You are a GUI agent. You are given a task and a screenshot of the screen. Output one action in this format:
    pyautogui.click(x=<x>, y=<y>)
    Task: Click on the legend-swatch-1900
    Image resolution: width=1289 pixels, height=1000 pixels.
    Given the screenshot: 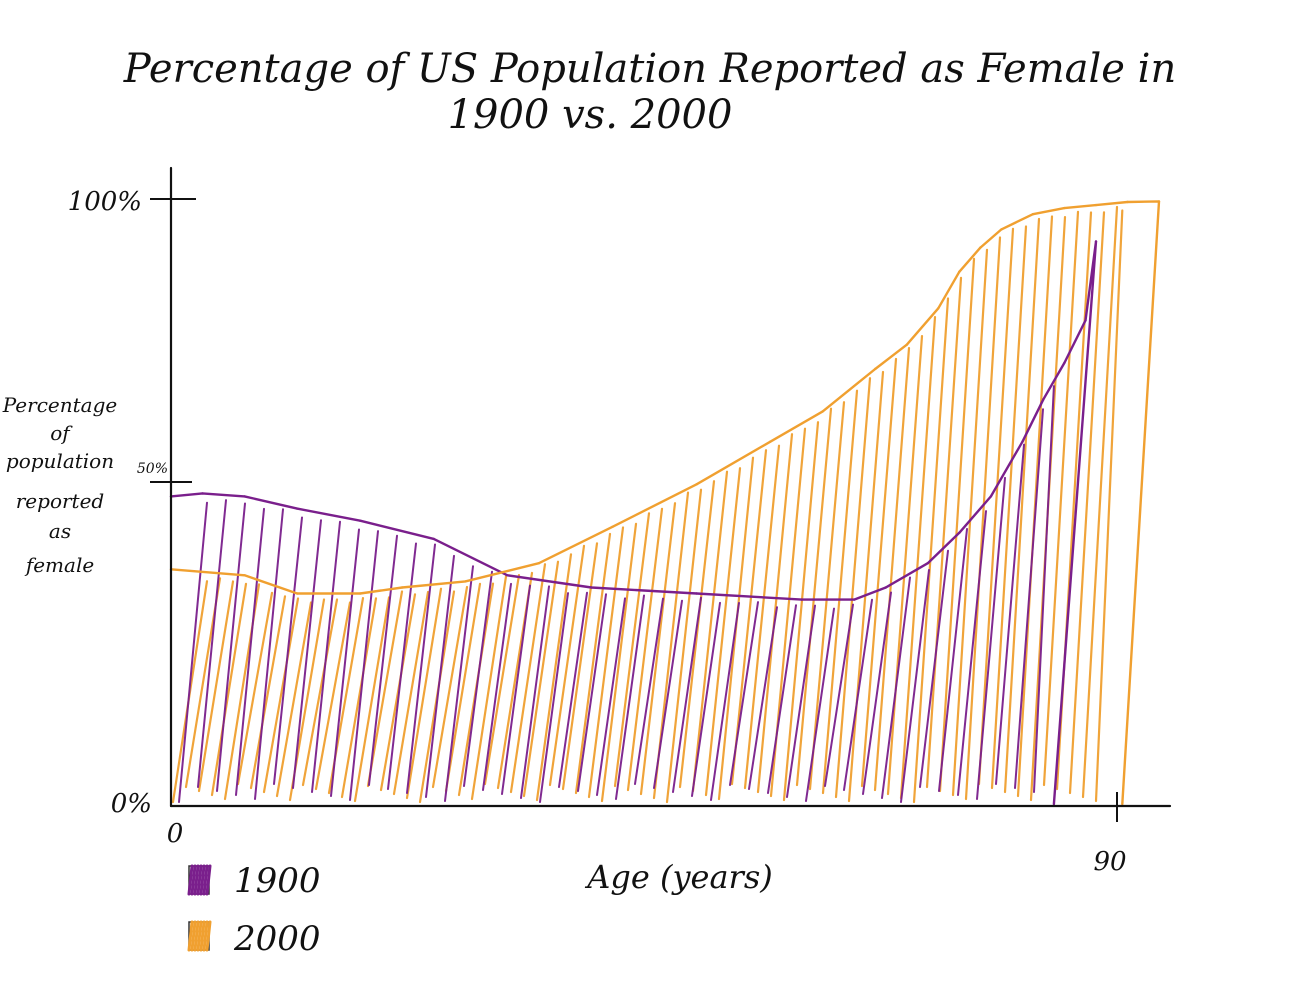 What is the action you would take?
    pyautogui.click(x=199, y=880)
    